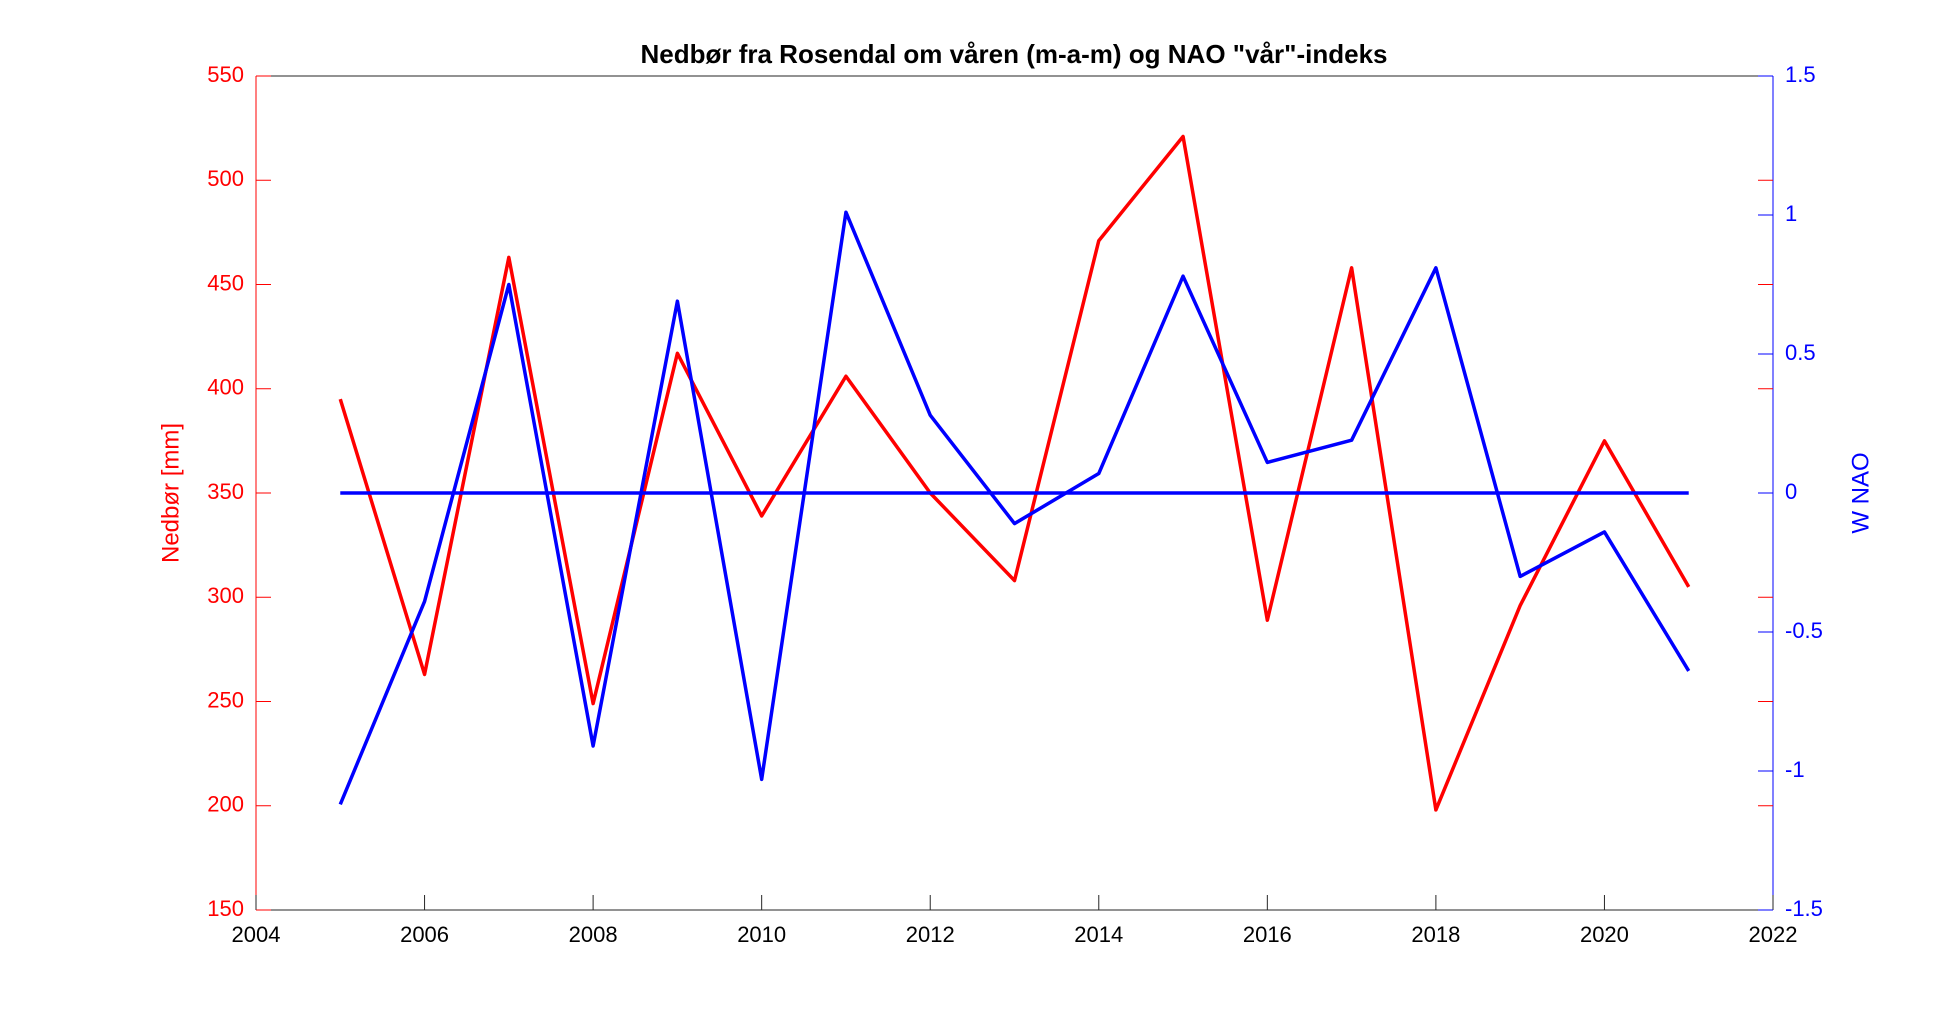  I want to click on y-tick-label: 450, so click(225, 282).